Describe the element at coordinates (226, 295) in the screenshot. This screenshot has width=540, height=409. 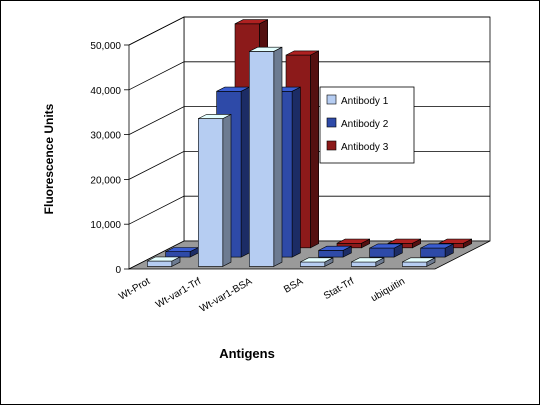
I see `x-tick-label: Wt-var1-BSA` at that location.